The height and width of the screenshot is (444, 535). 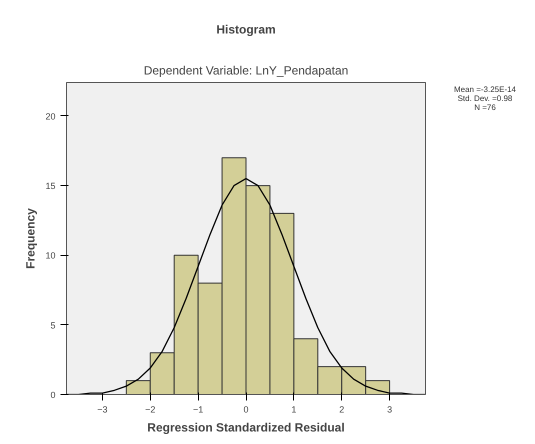 What do you see at coordinates (246, 29) in the screenshot?
I see `chart-title: Histogram` at bounding box center [246, 29].